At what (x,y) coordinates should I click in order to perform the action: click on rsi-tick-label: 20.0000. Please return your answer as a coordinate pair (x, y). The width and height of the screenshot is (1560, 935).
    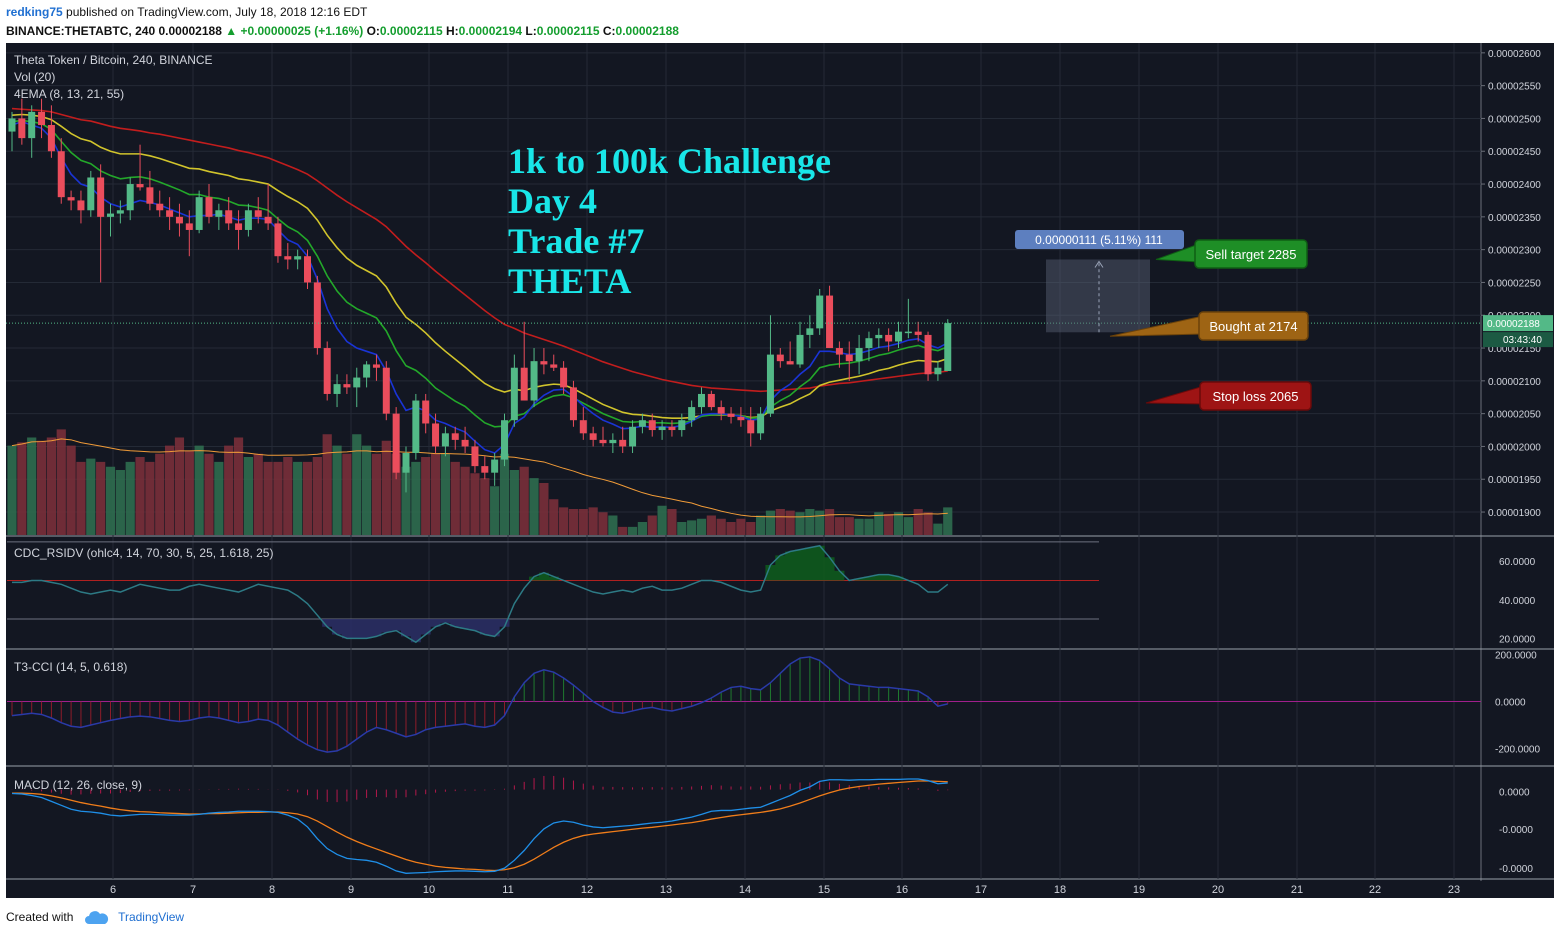
    Looking at the image, I should click on (1517, 639).